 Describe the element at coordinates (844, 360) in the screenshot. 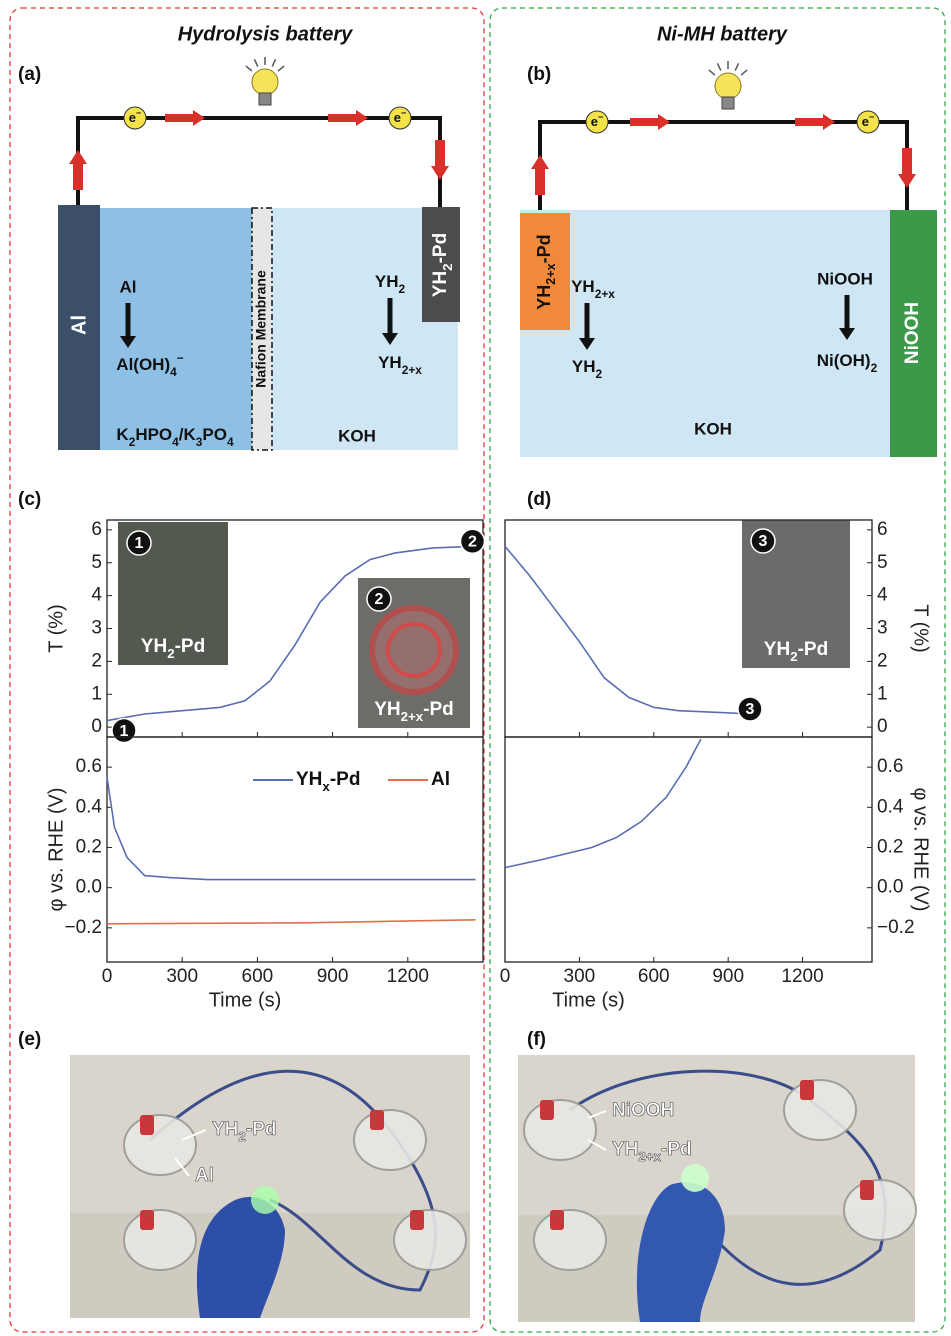

I see `text-part: Ni(OH)` at that location.